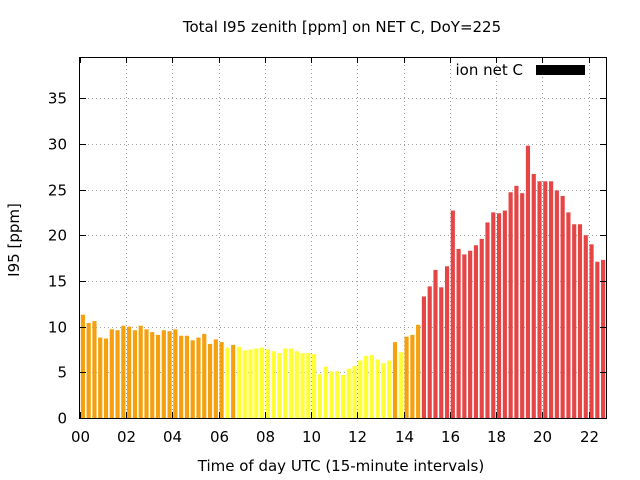 Image resolution: width=640 pixels, height=480 pixels. What do you see at coordinates (80, 437) in the screenshot?
I see `x-tick-label: 00` at bounding box center [80, 437].